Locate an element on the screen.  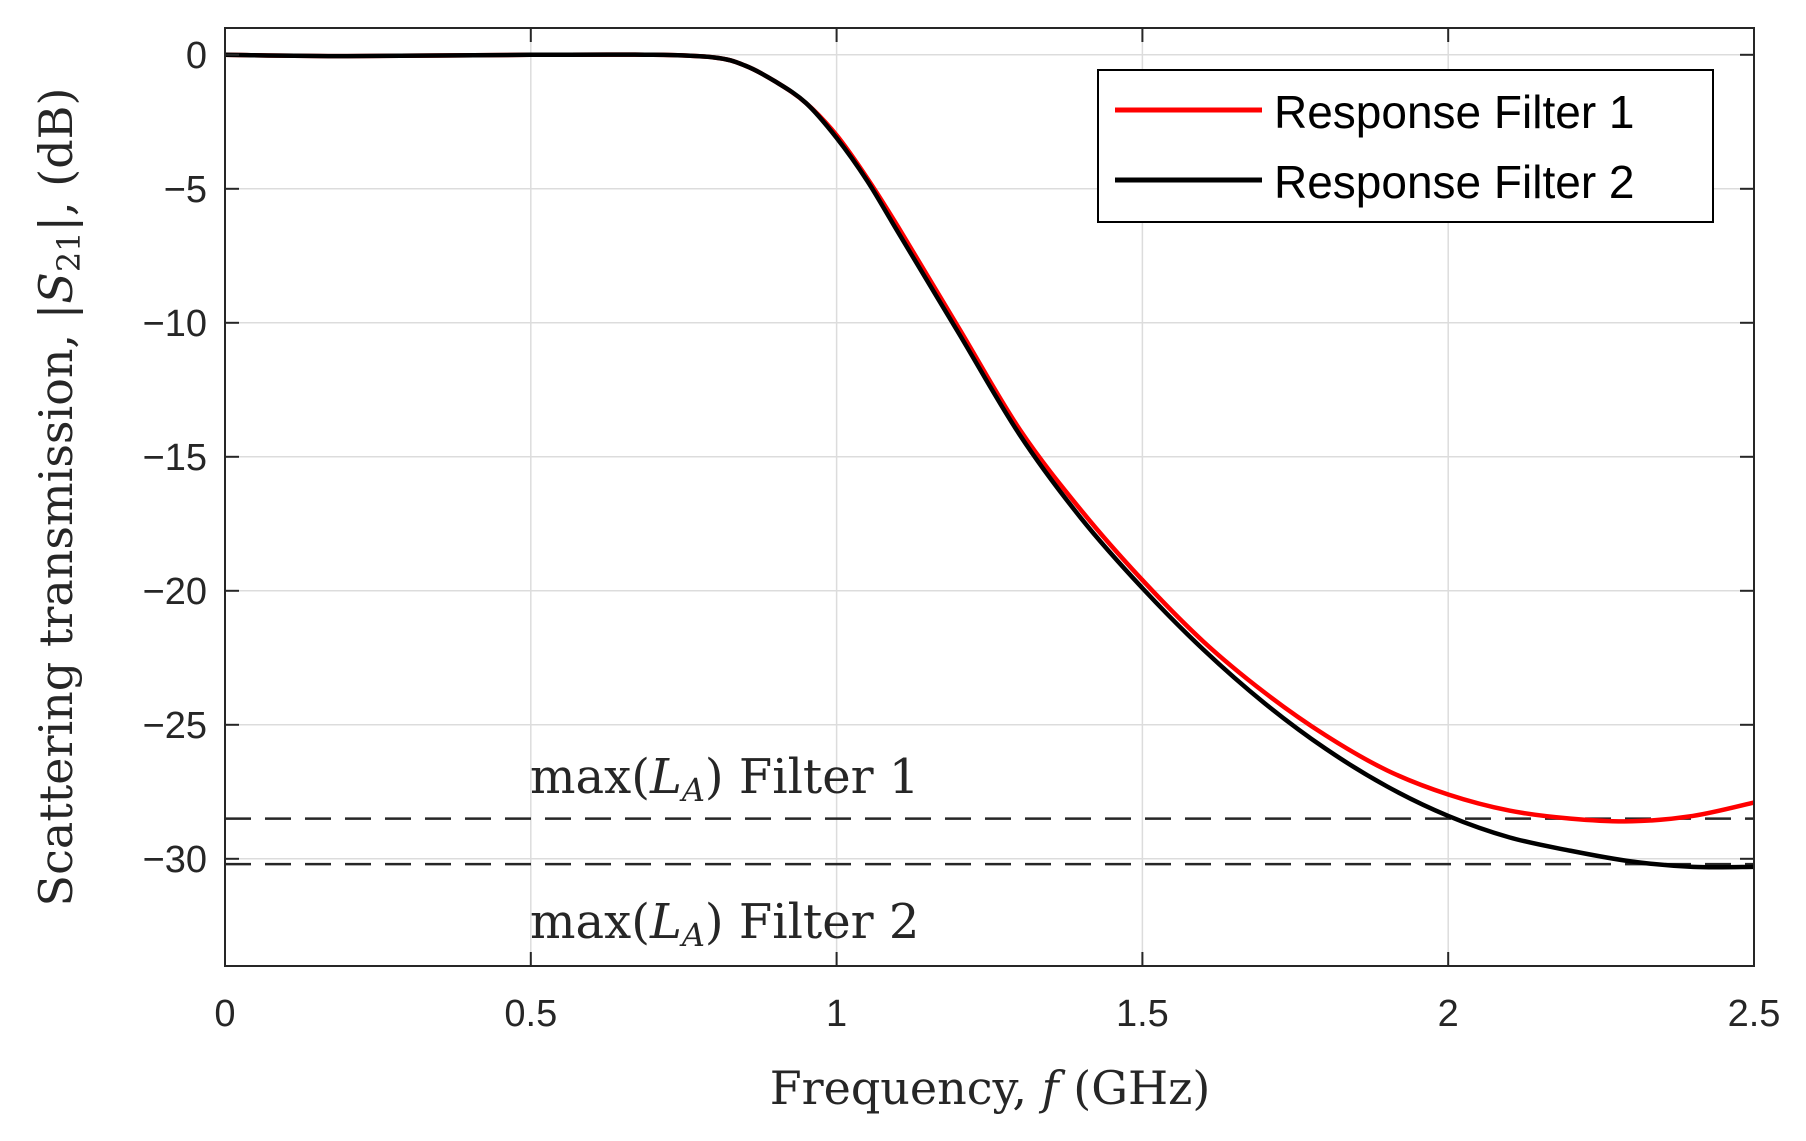
y-tick-label: −25 is located at coordinates (175, 726).